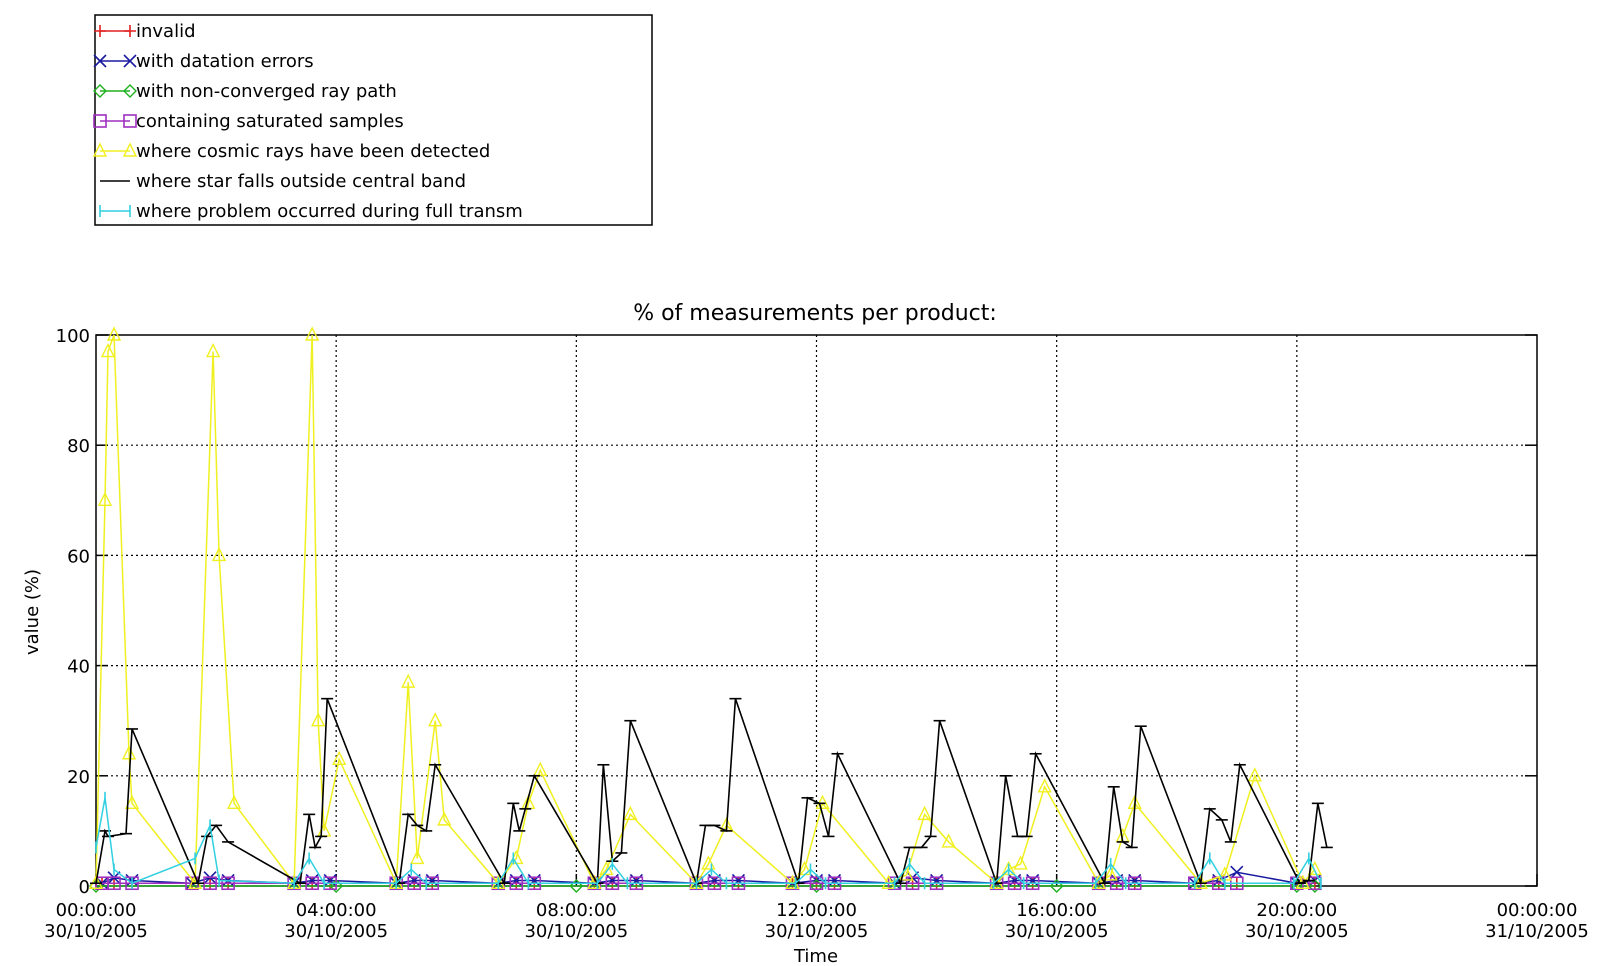 Image resolution: width=1607 pixels, height=966 pixels. I want to click on legend-label: invalid, so click(166, 31).